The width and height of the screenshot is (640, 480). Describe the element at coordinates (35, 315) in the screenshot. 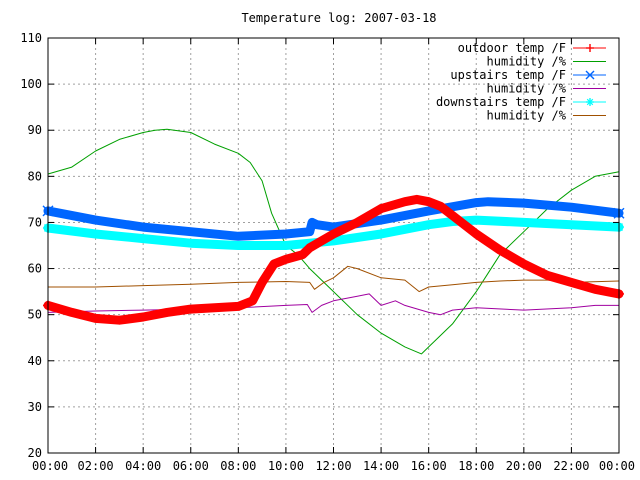

I see `y-tick-label: 50` at that location.